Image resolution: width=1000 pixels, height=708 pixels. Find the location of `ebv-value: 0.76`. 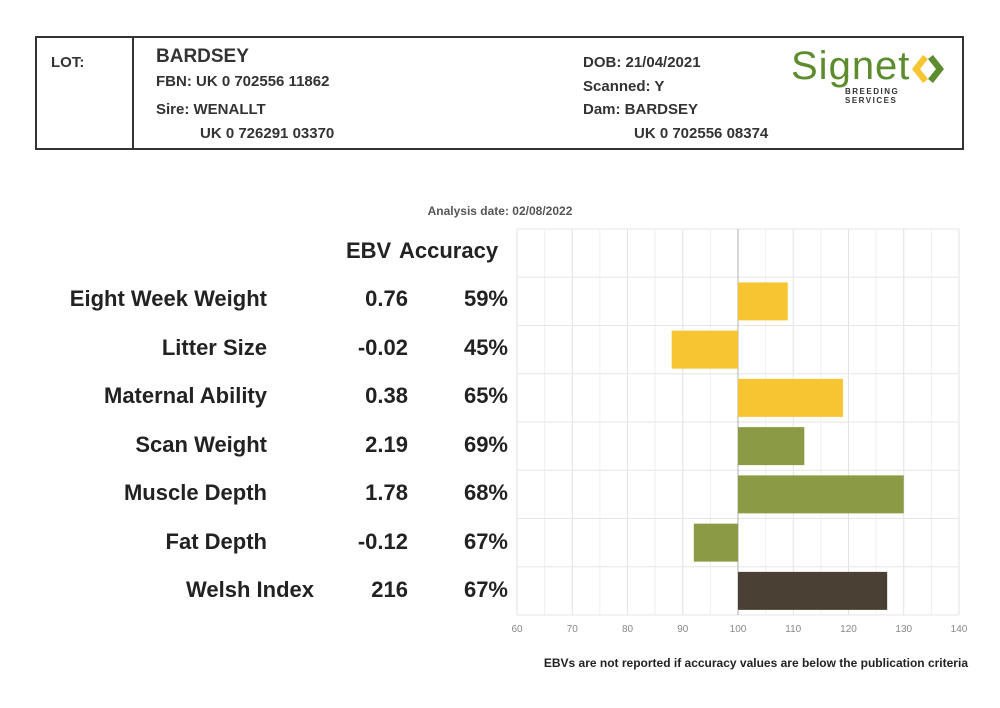

ebv-value: 0.76 is located at coordinates (386, 298).